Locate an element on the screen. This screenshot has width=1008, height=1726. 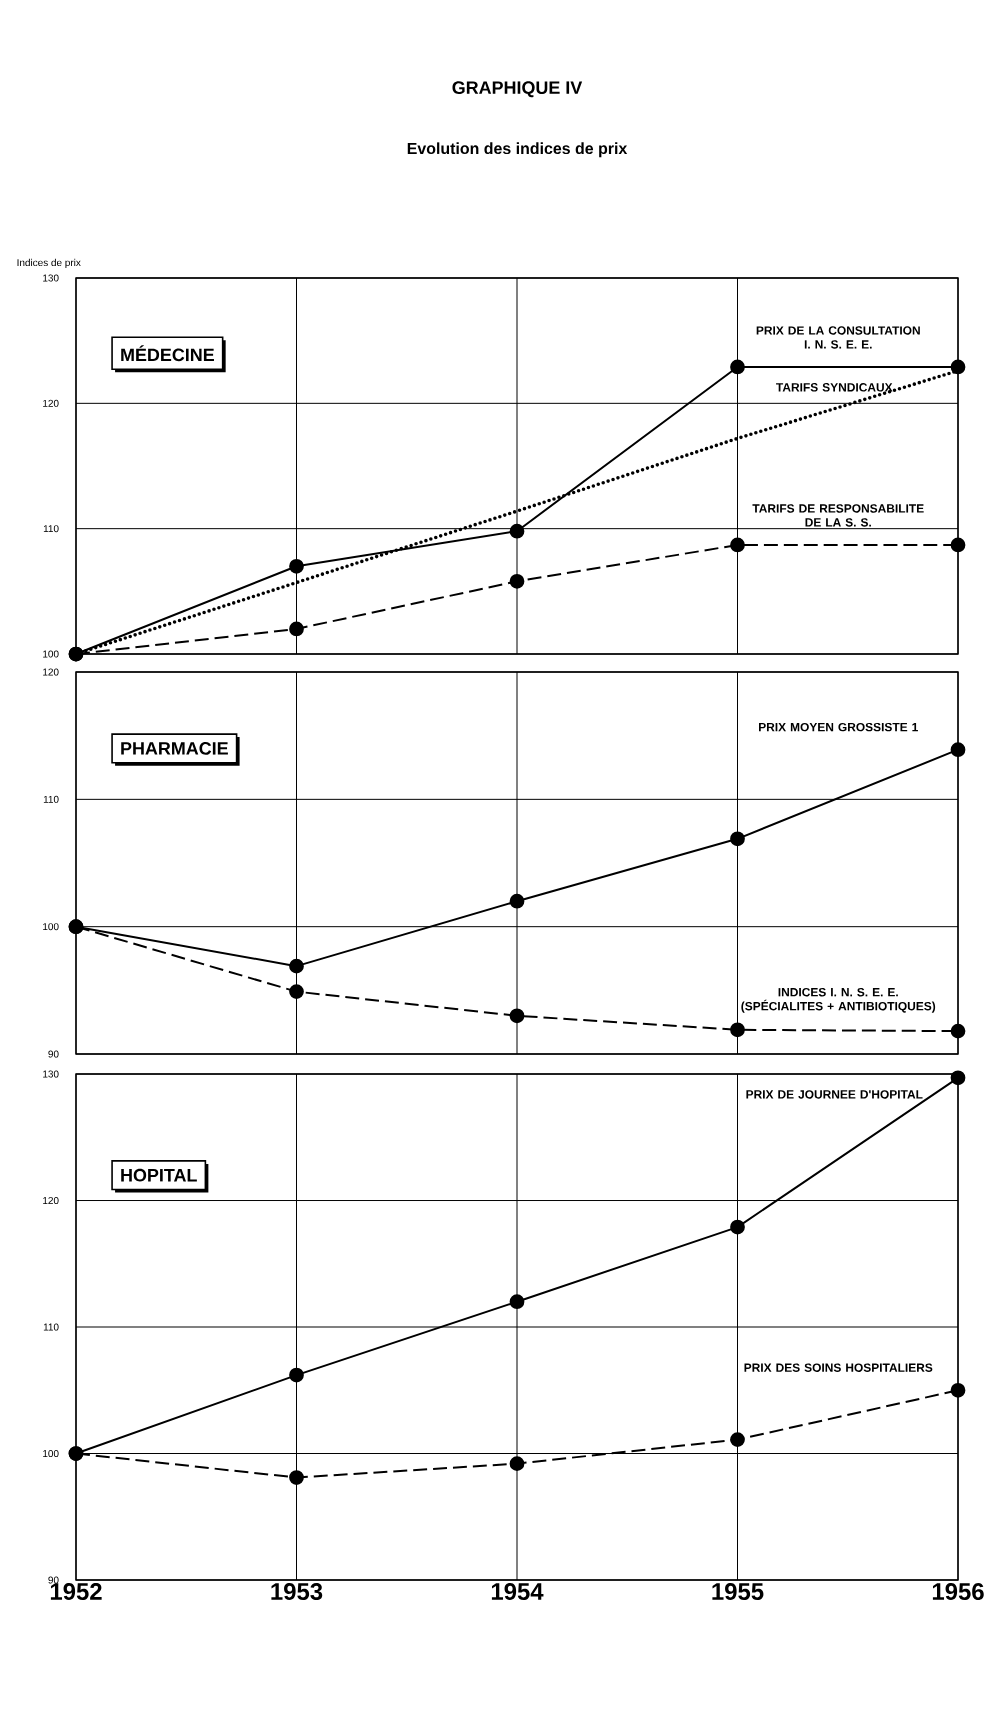
x-tick-label: 1955 is located at coordinates (738, 1591).